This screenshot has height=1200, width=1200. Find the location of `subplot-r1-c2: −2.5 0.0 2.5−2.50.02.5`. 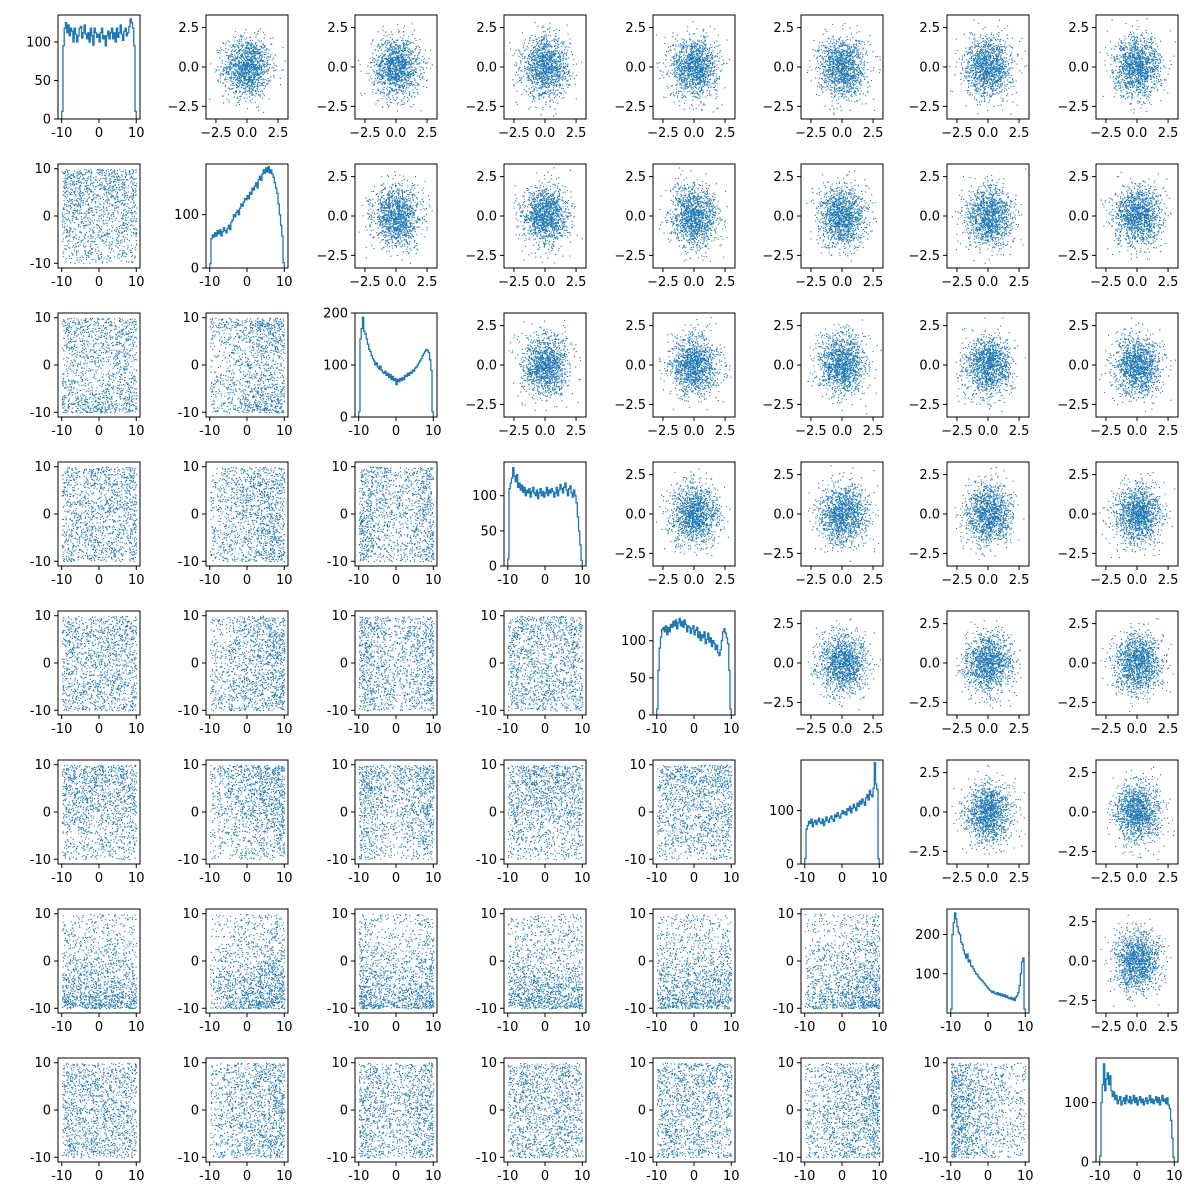

subplot-r1-c2: −2.5 0.0 2.5−2.50.02.5 is located at coordinates (376, 227).